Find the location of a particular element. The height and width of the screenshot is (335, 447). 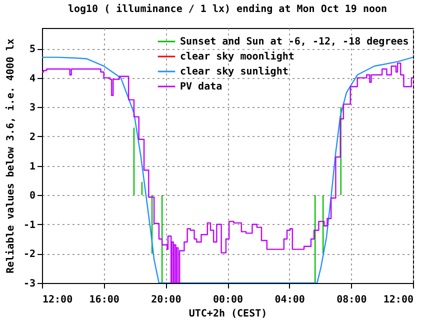

y-tick-label: 5 is located at coordinates (32, 50).